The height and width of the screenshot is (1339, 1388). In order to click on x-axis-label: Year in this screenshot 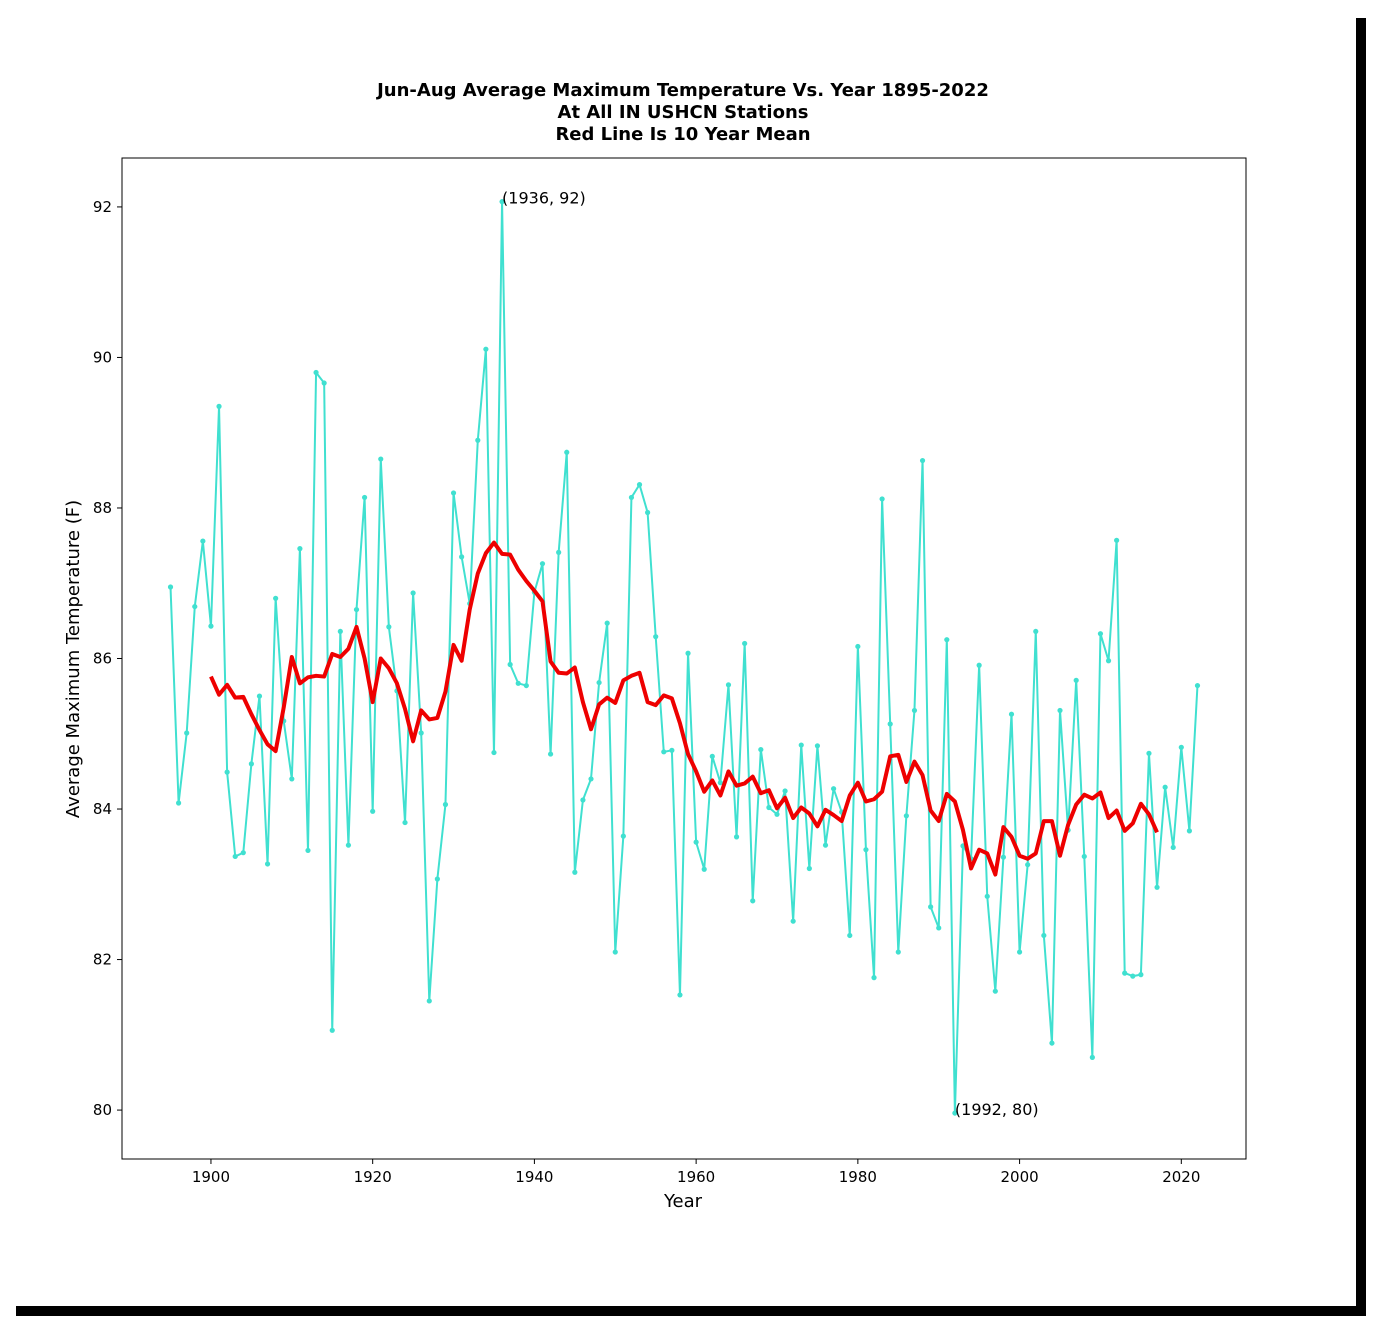, I will do `click(683, 1201)`.